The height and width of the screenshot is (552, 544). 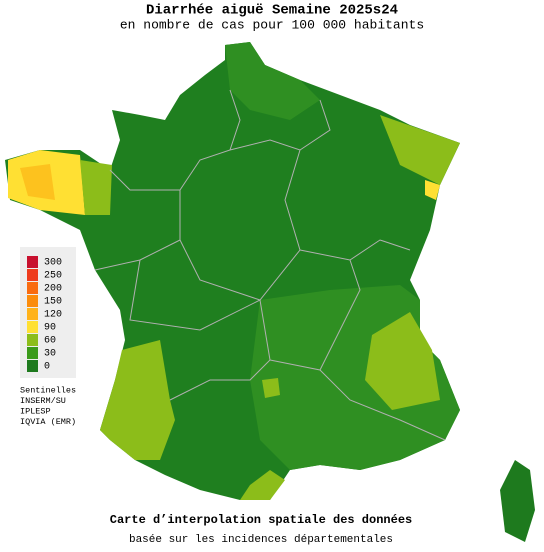 I want to click on subtitle: en nombre de cas pour 100 000 habitants, so click(x=272, y=24).